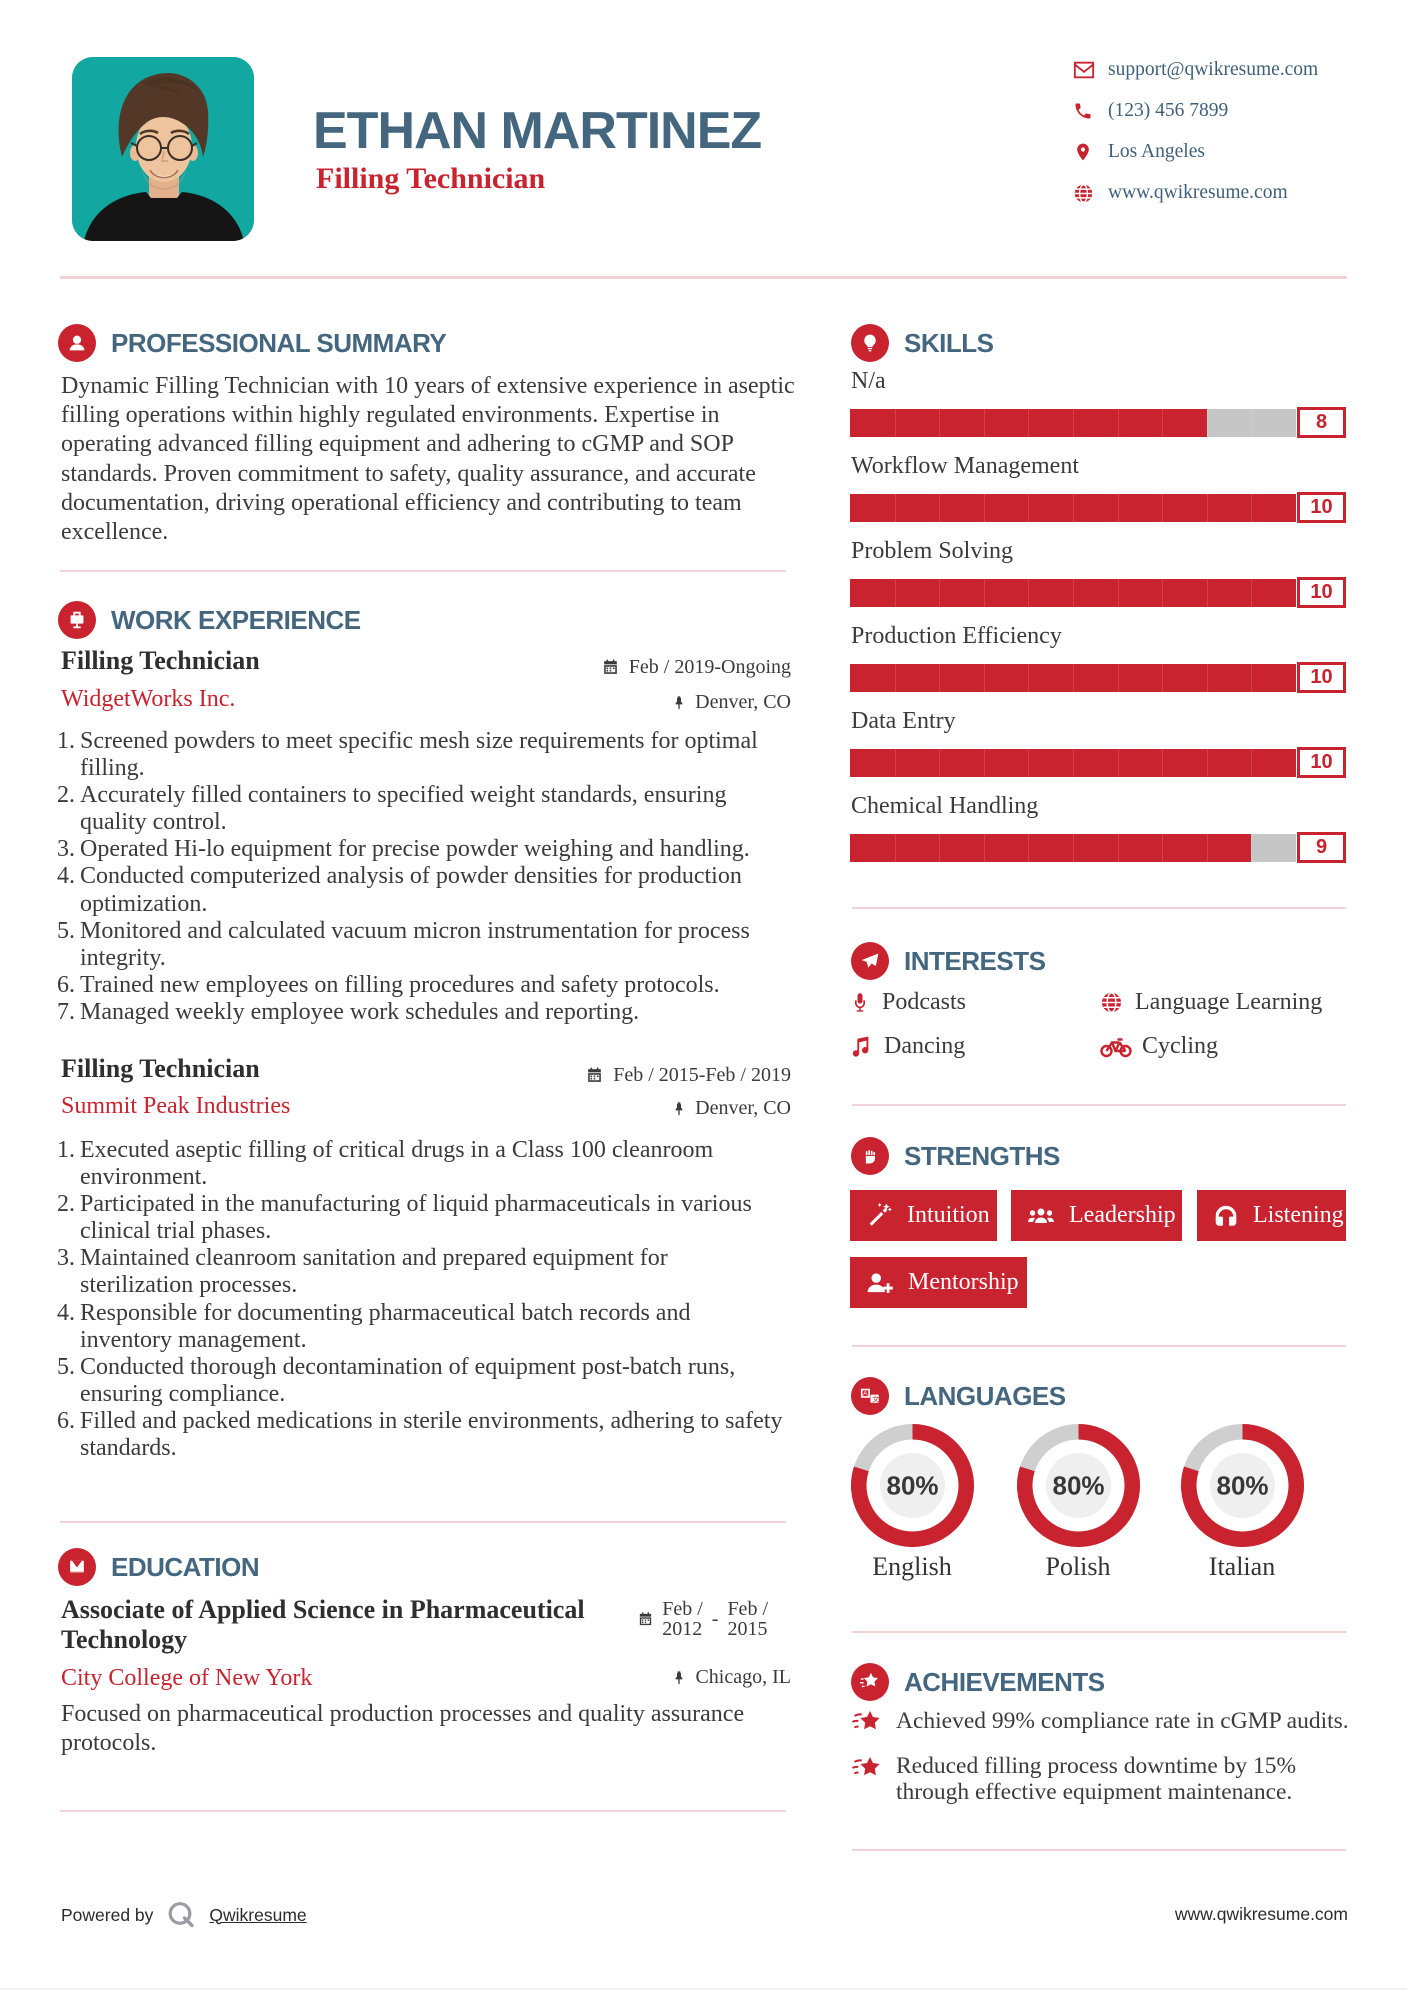  Describe the element at coordinates (875, 1399) in the screenshot. I see `svg-text: 文` at that location.